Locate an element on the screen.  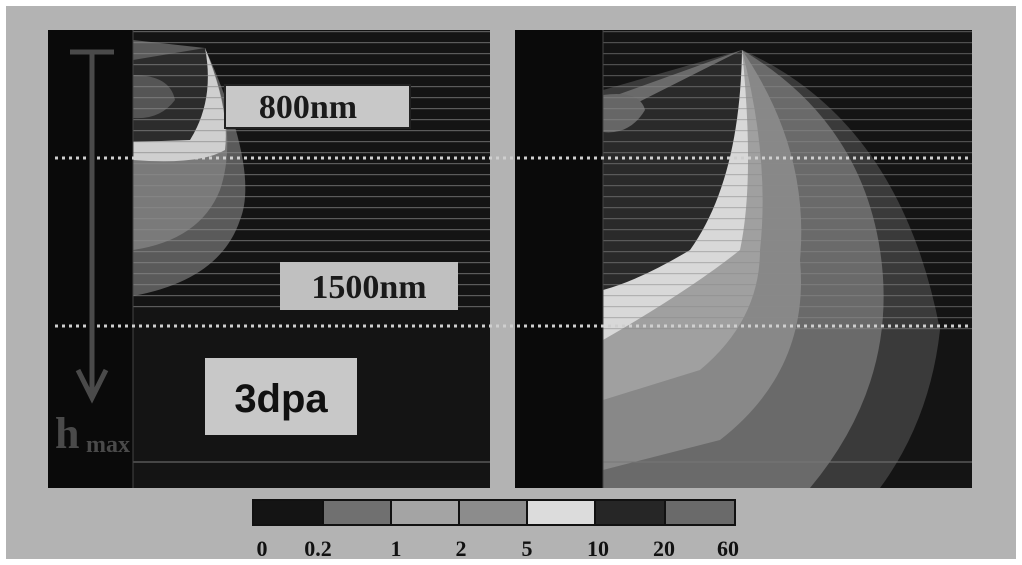
colorbar-label: 10 is located at coordinates (598, 548).